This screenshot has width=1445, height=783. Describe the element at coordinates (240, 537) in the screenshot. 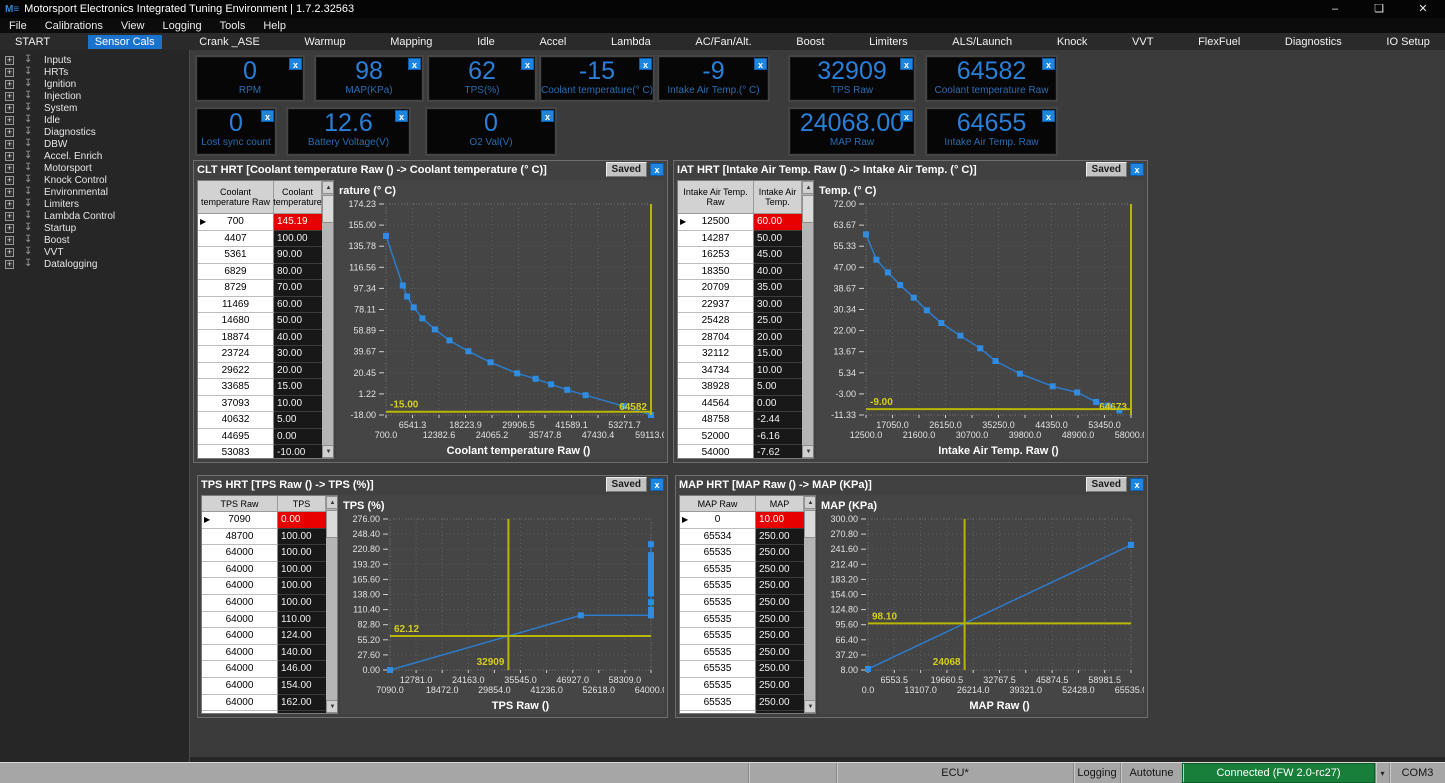

I see `cell-raw: 48700` at that location.